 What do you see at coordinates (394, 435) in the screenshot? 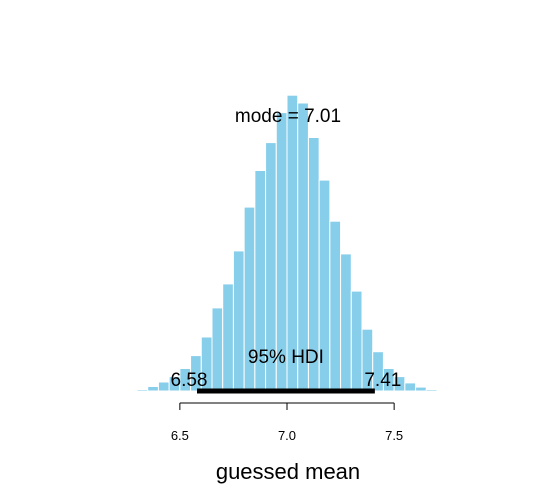
I see `x-tick-label: 7.5` at bounding box center [394, 435].